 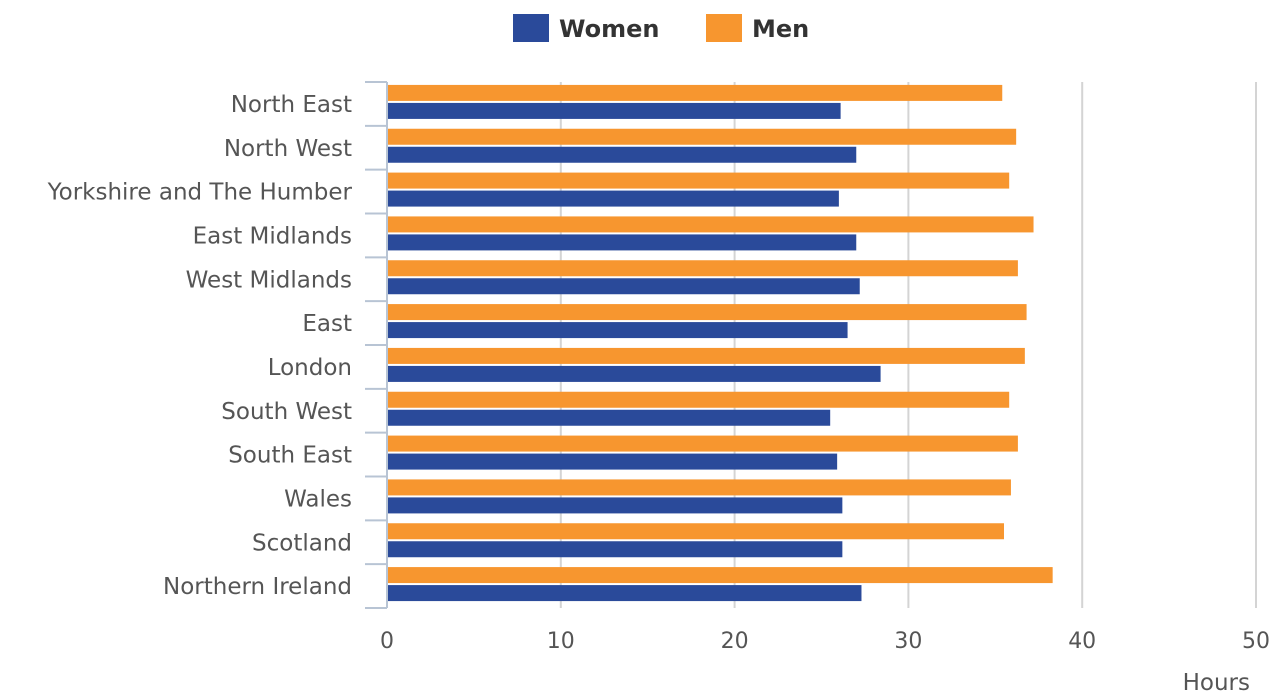 I want to click on x-axis: 0 10 20 30 40 50, so click(x=825, y=641).